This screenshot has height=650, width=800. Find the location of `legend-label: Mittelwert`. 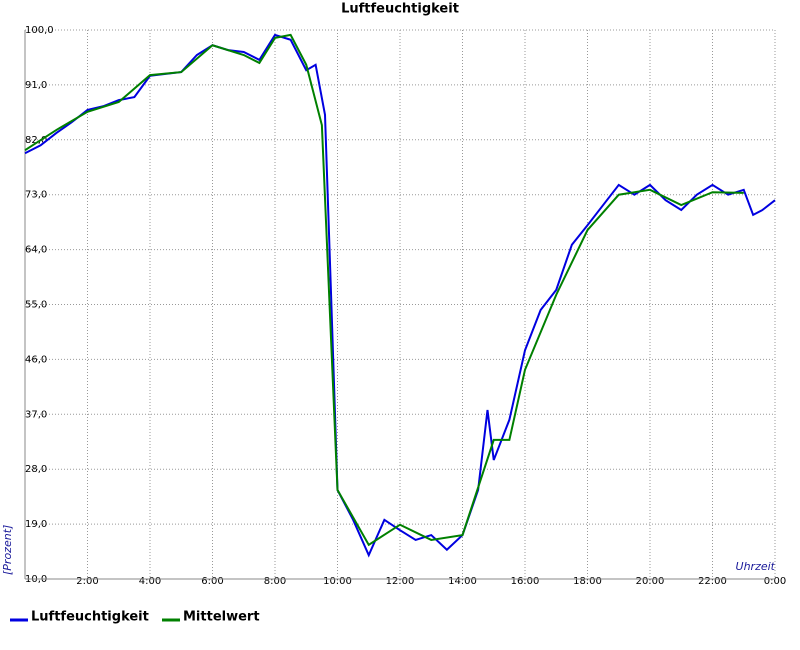

legend-label: Mittelwert is located at coordinates (221, 617).